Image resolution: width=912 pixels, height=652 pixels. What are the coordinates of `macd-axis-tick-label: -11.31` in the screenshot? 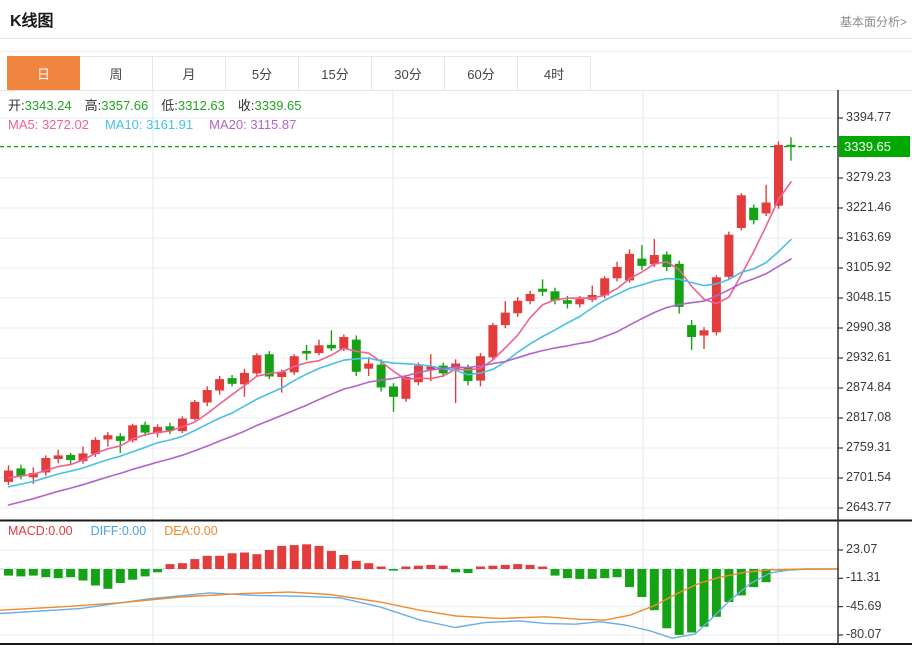 It's located at (863, 577).